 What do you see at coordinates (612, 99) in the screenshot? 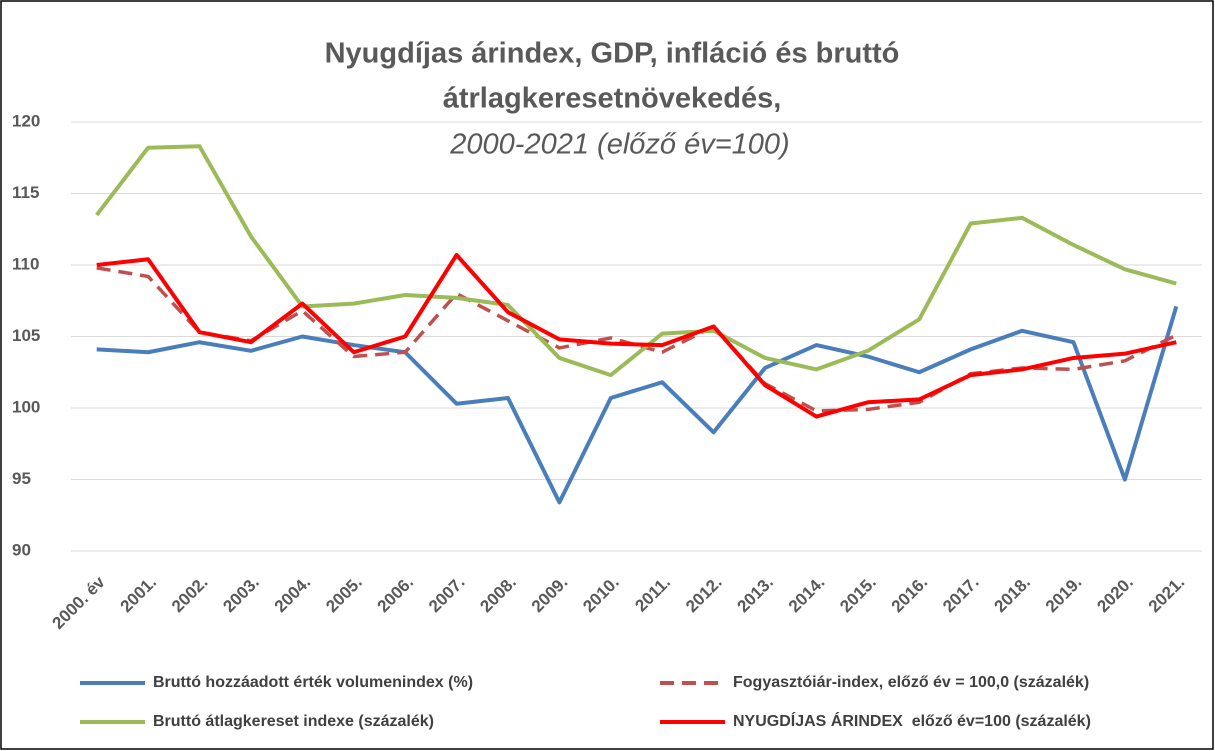
I see `chart-title: átrlagkeresetnövekedés,` at bounding box center [612, 99].